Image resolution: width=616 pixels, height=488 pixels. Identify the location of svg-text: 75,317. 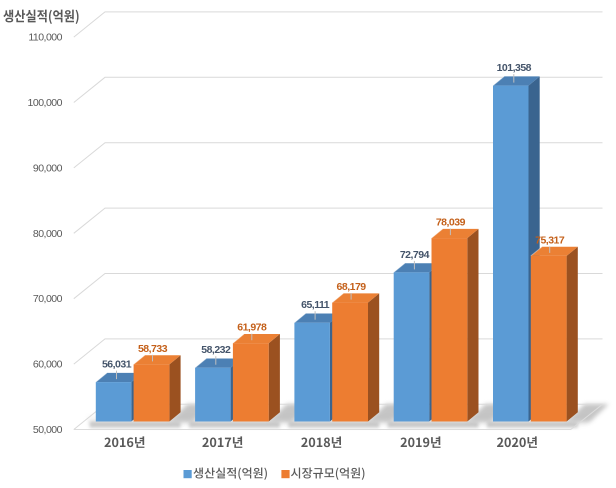
(550, 240).